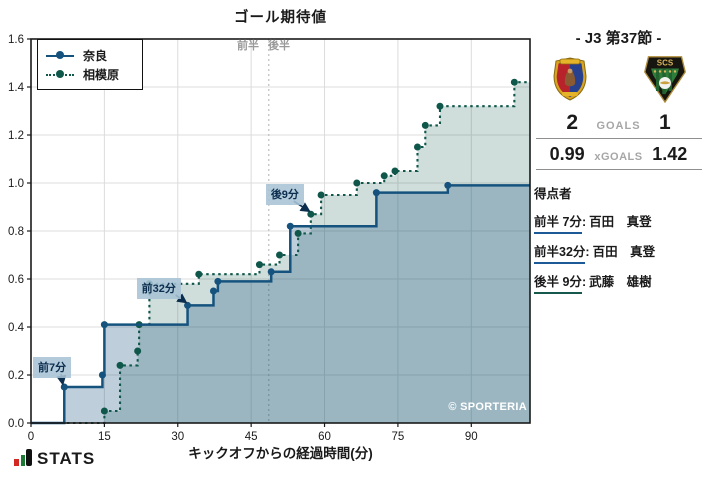 This screenshot has width=707, height=479. Describe the element at coordinates (66, 458) in the screenshot. I see `stats-logo-text: STATS` at that location.